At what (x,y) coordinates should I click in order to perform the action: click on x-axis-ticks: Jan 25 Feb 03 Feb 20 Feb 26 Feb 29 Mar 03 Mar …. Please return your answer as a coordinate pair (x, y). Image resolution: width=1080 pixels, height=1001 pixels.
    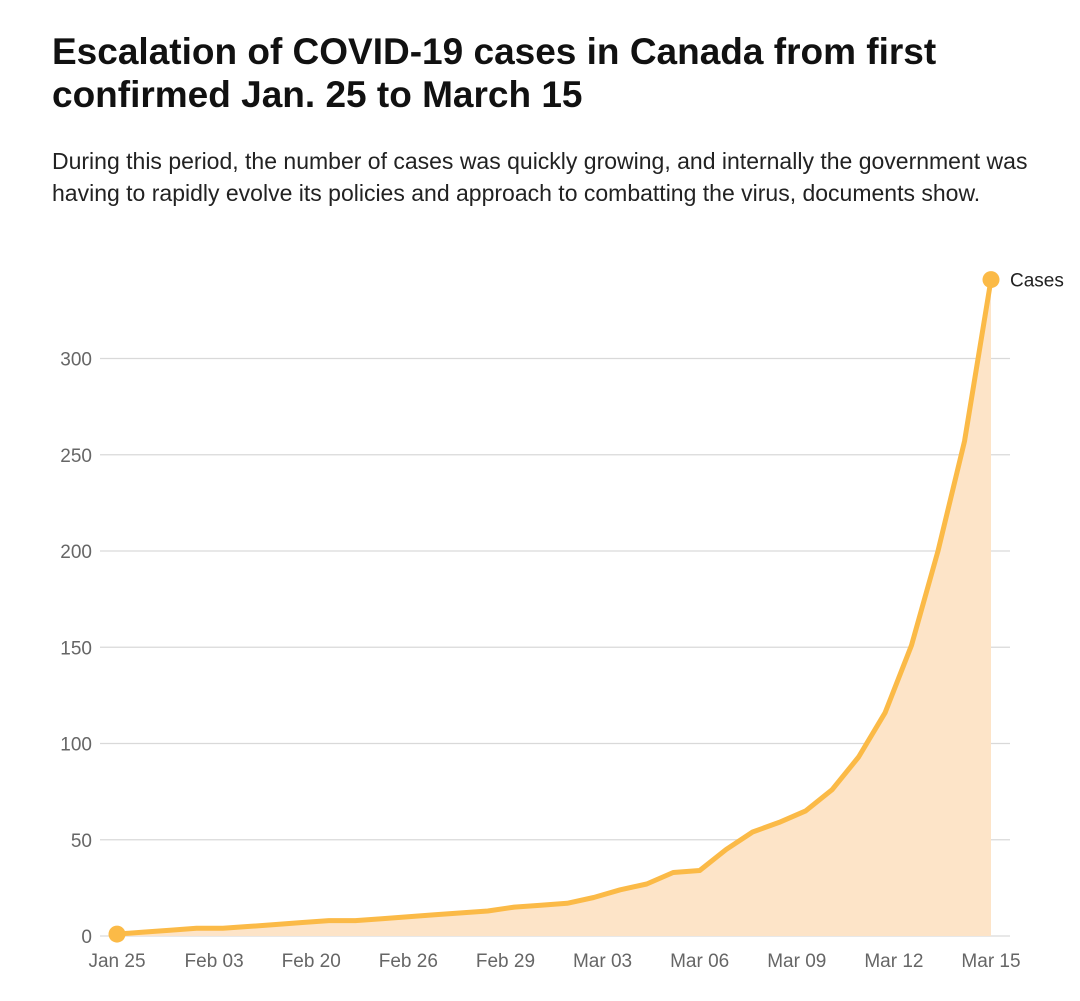
    Looking at the image, I should click on (554, 961).